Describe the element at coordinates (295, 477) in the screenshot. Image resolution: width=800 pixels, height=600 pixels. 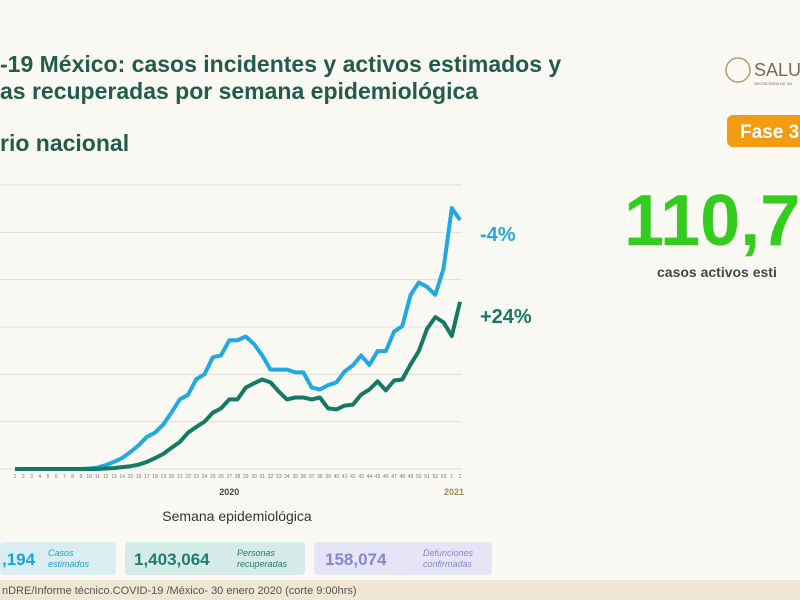
I see `x-tick-label: 35` at that location.